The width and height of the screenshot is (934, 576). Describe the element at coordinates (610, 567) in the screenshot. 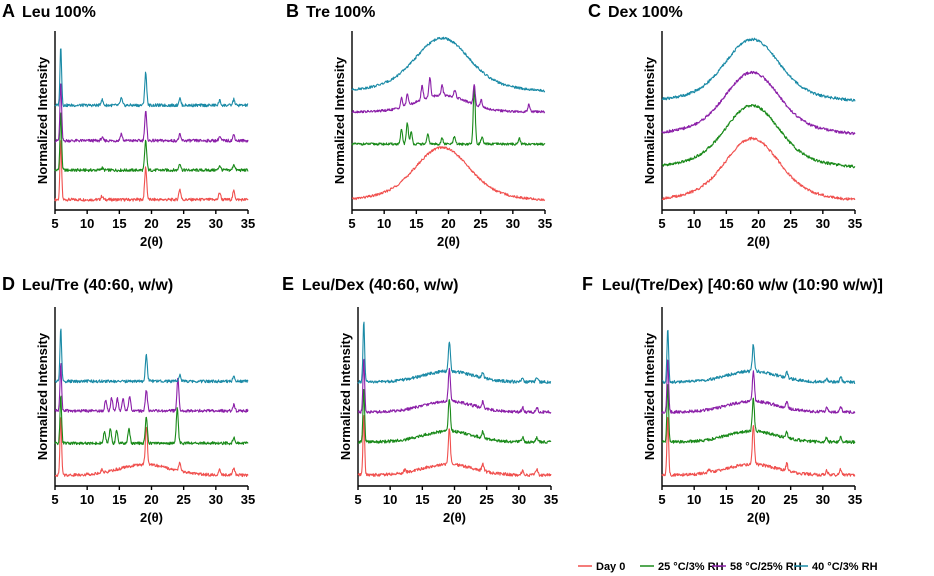

I see `legend-label: Day 0` at that location.